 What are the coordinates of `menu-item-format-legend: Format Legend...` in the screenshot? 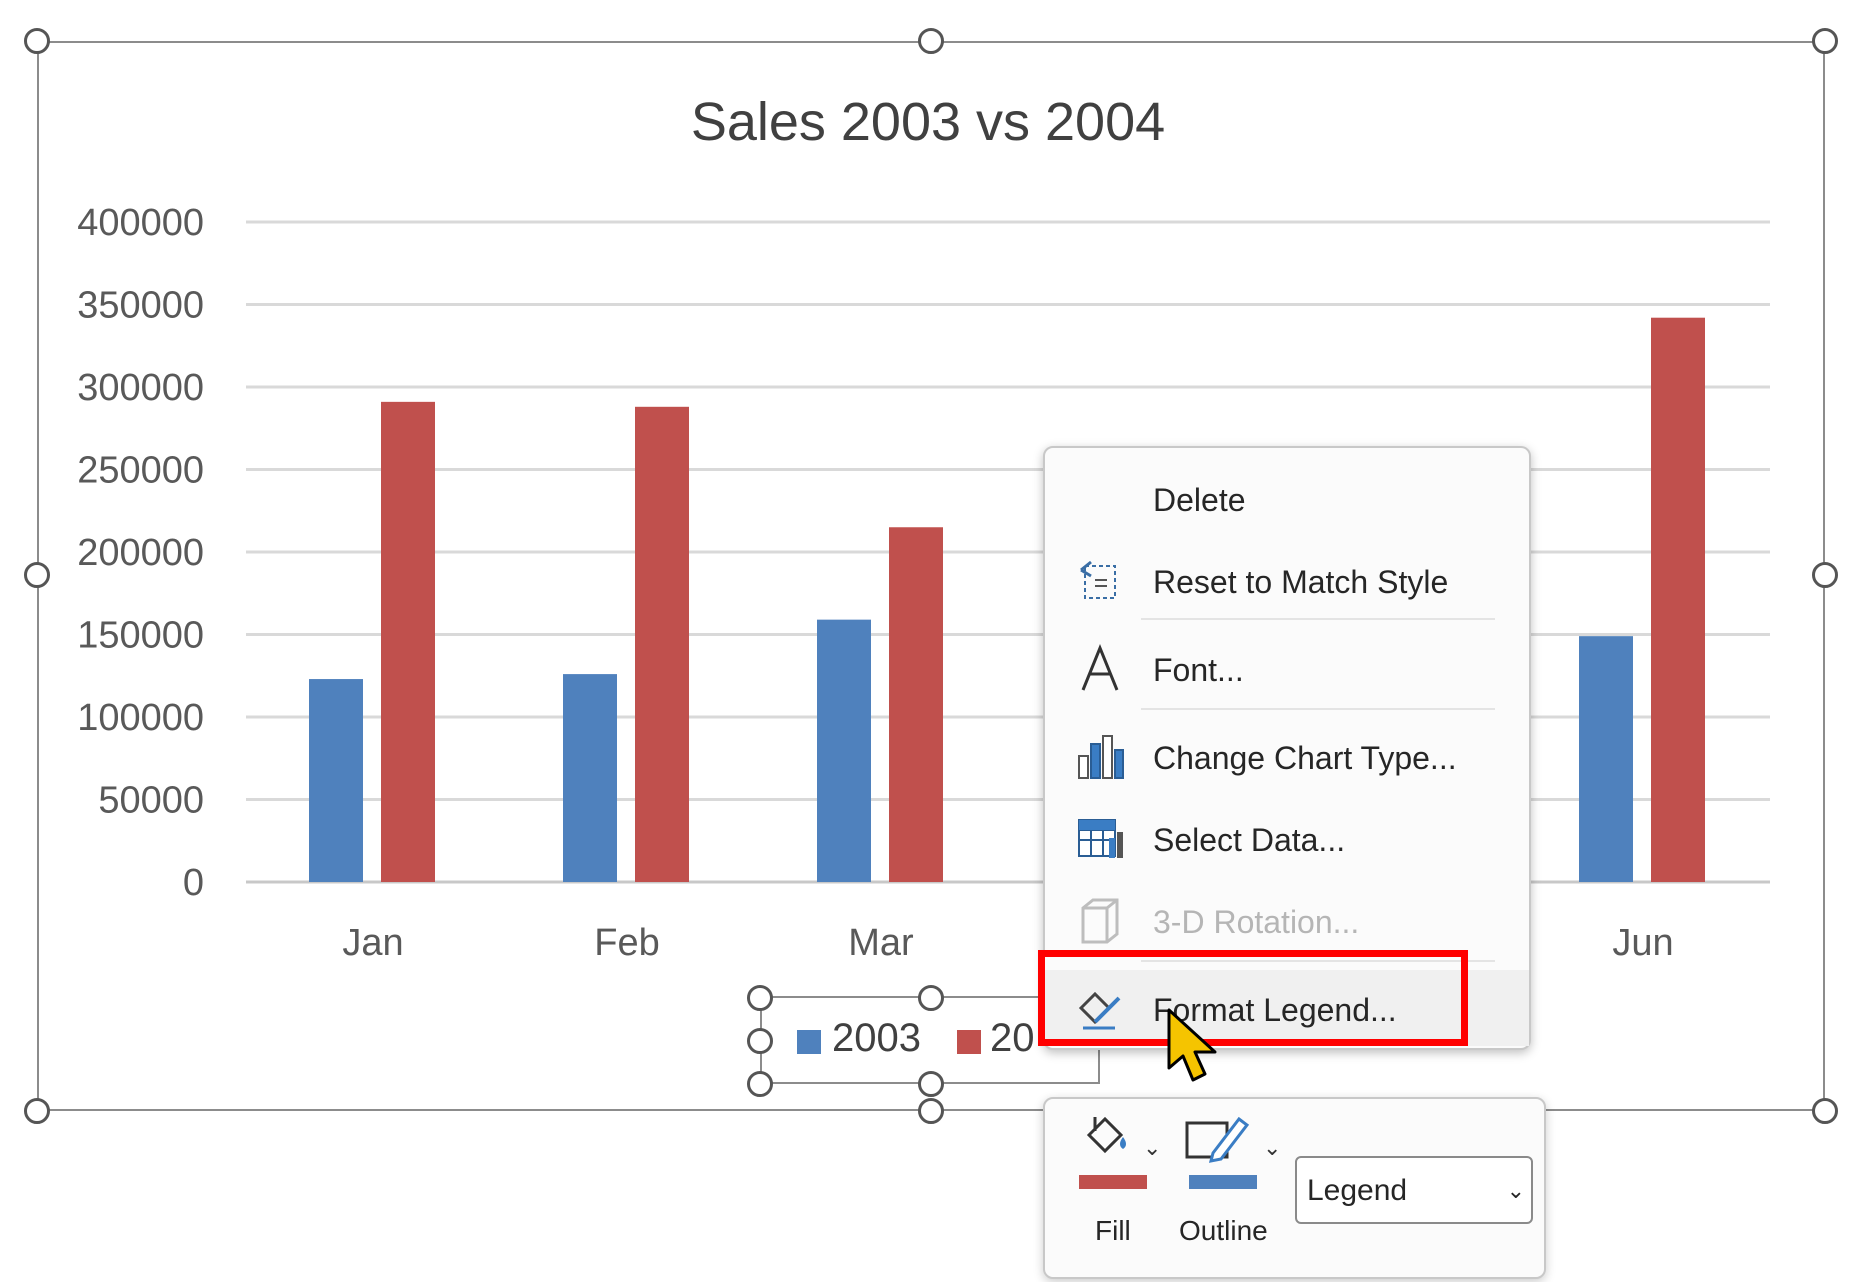 It's located at (1287, 1008).